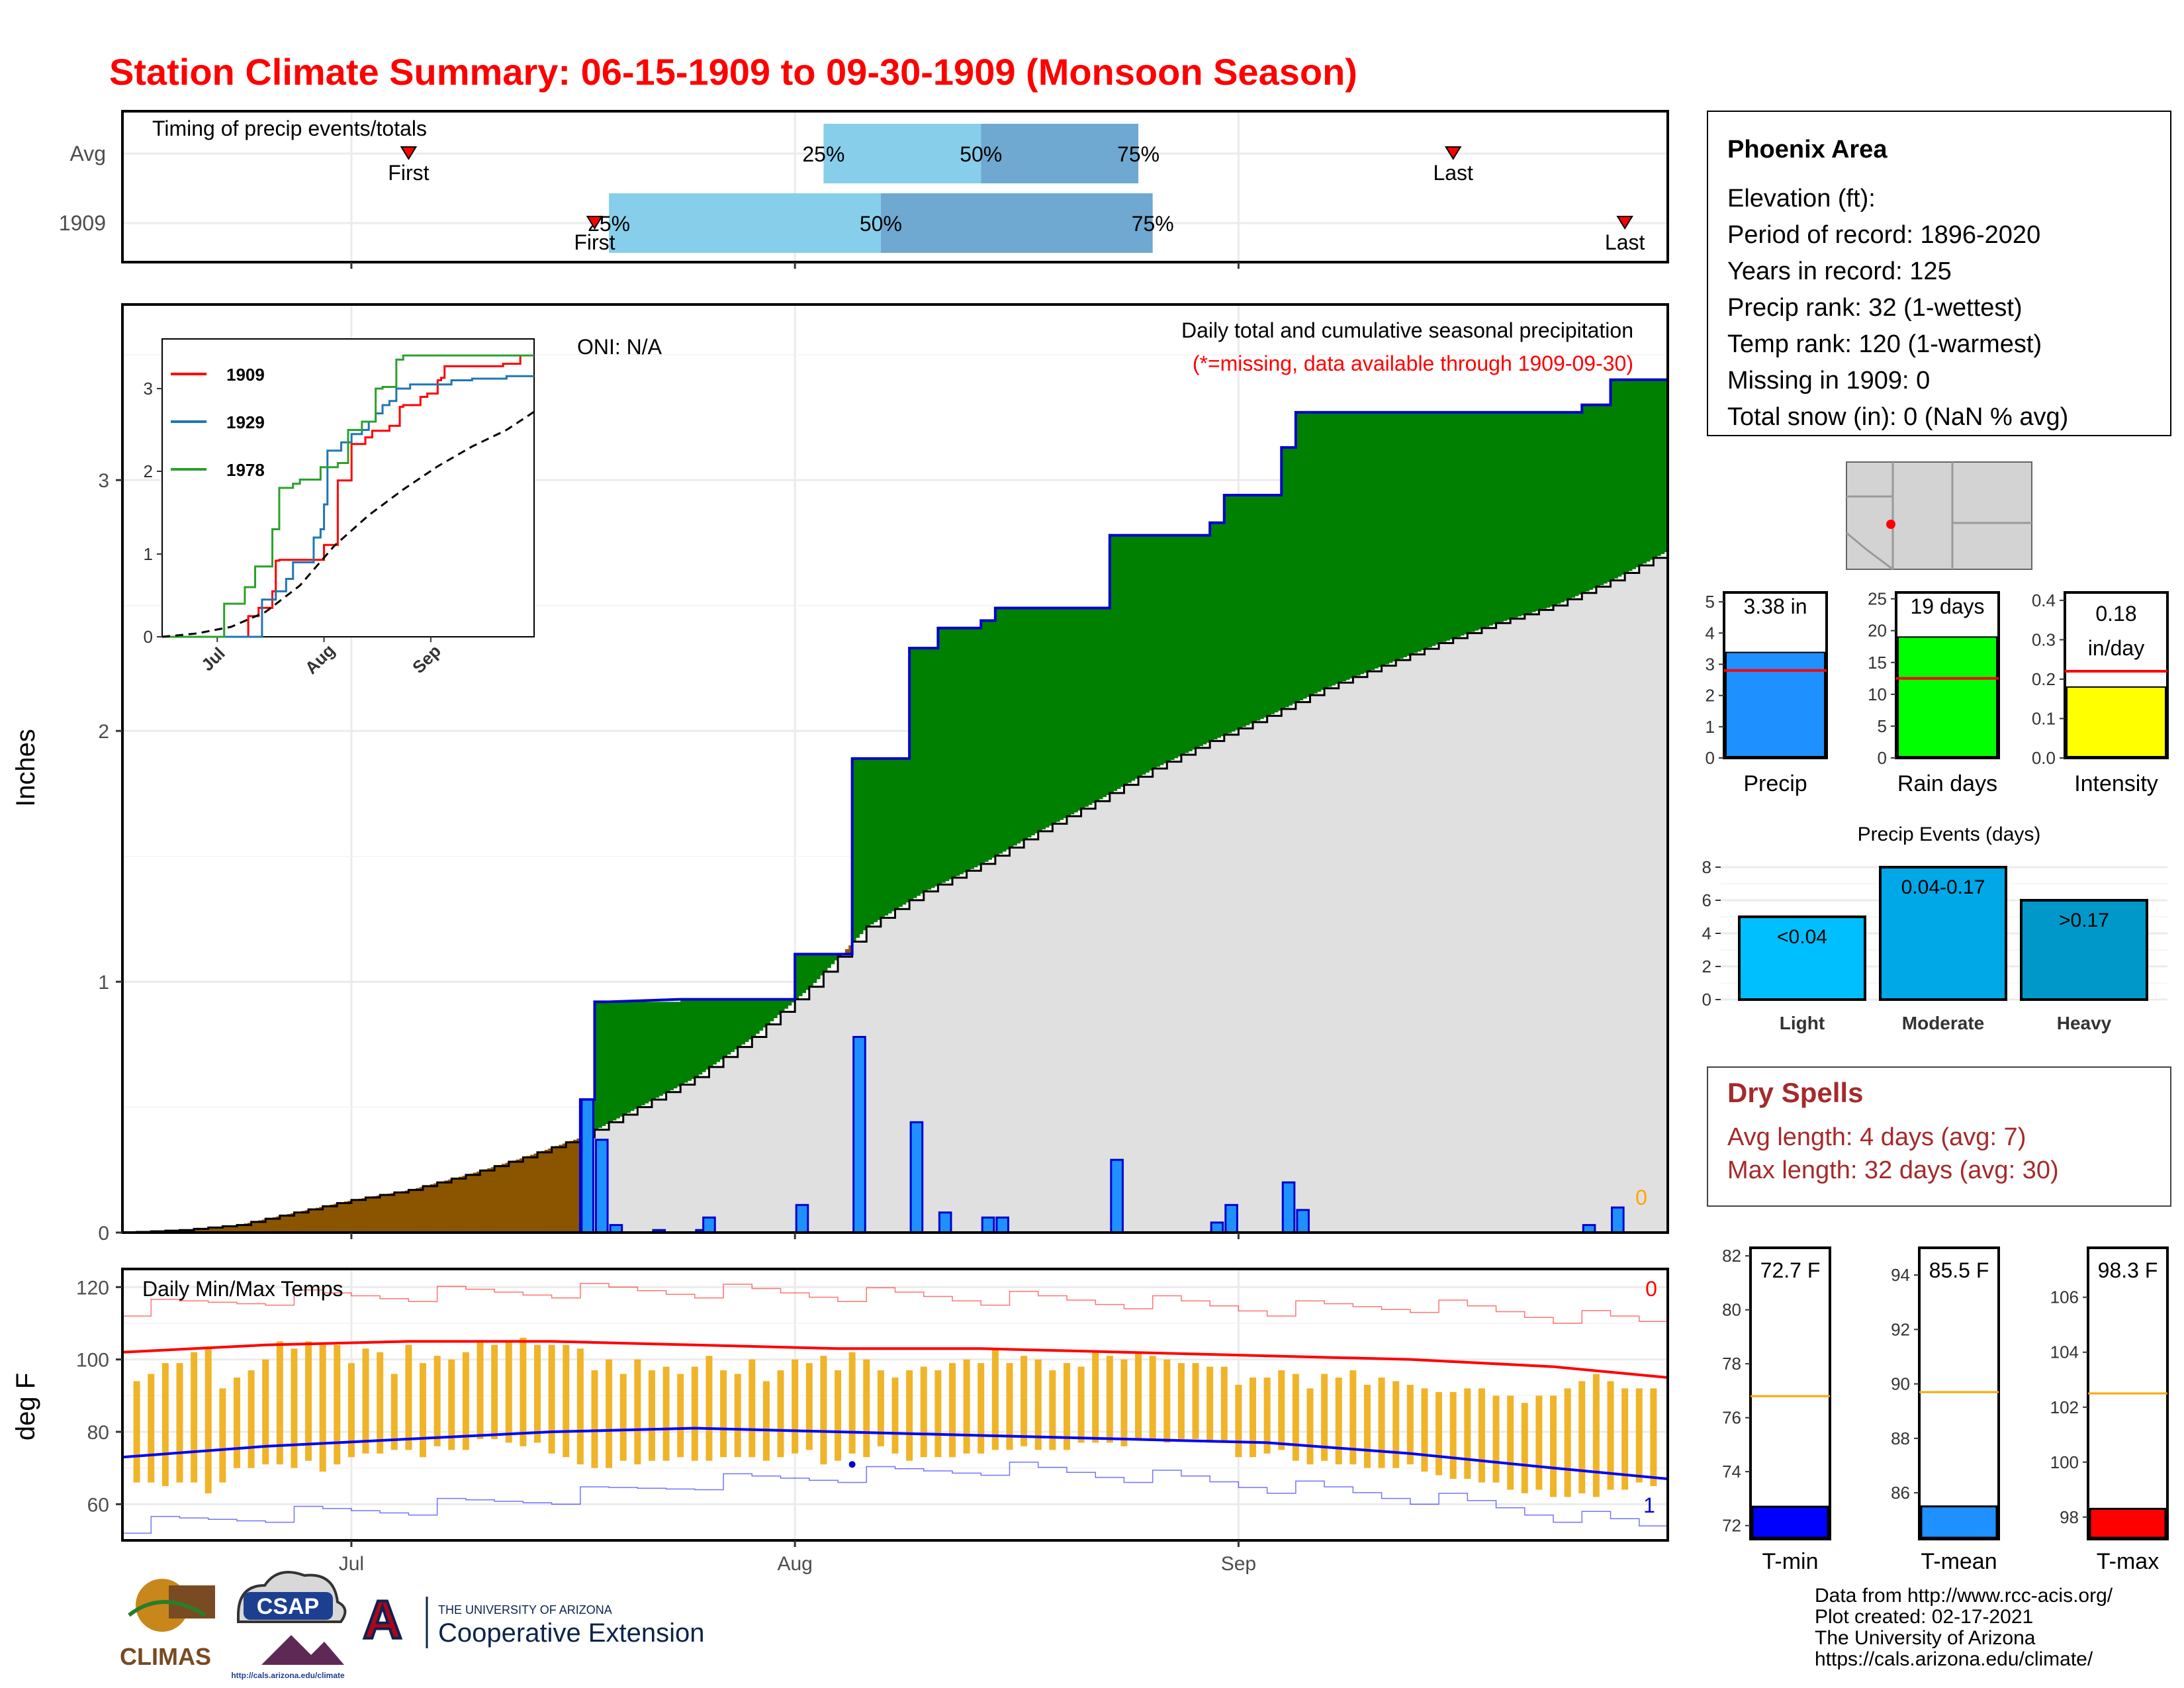 The width and height of the screenshot is (2184, 1688). What do you see at coordinates (2128, 1561) in the screenshot?
I see `temp-bar-name: T-max` at bounding box center [2128, 1561].